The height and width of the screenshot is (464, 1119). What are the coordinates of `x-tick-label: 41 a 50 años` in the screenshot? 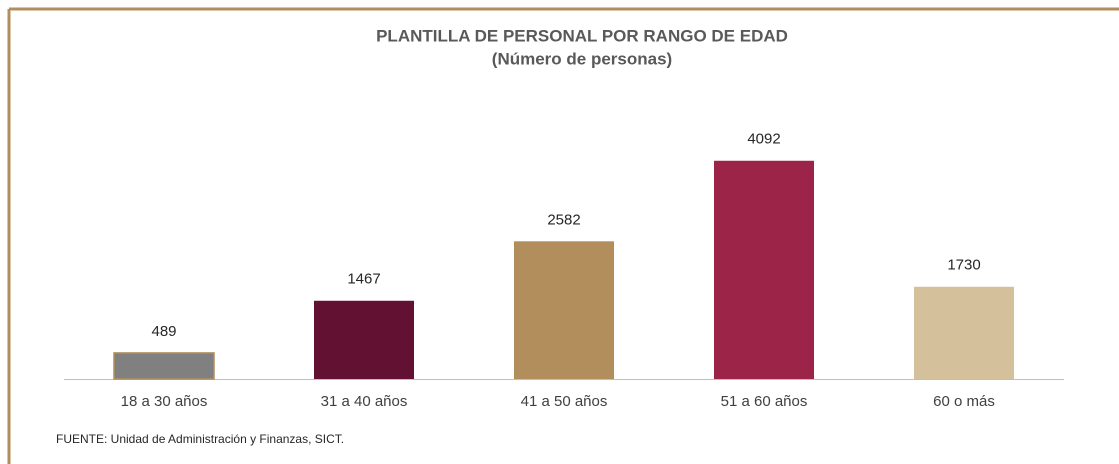 It's located at (564, 401).